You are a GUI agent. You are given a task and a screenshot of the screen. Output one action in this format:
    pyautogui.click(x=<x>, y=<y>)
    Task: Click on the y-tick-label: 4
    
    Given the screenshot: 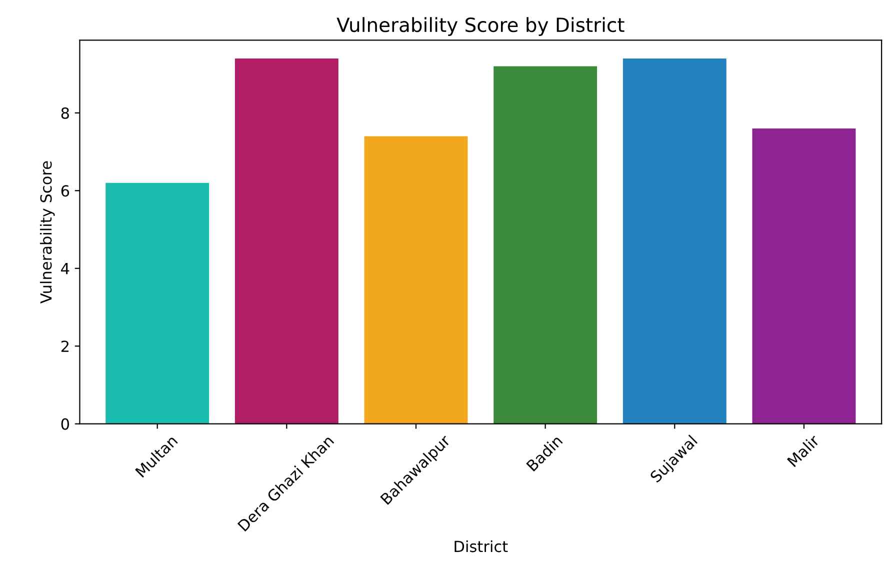 What is the action you would take?
    pyautogui.click(x=65, y=268)
    